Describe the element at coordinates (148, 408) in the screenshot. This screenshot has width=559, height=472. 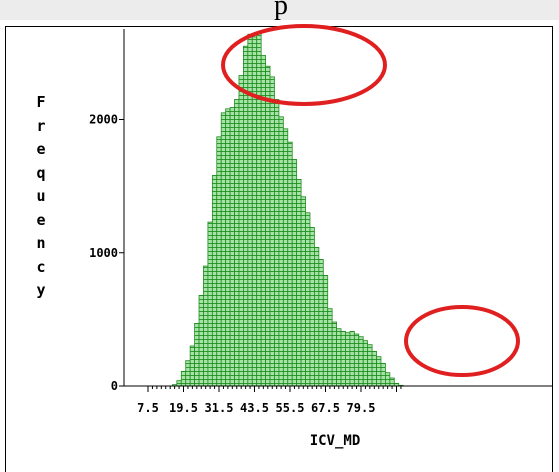
I see `x-tick-label: 7.5` at that location.